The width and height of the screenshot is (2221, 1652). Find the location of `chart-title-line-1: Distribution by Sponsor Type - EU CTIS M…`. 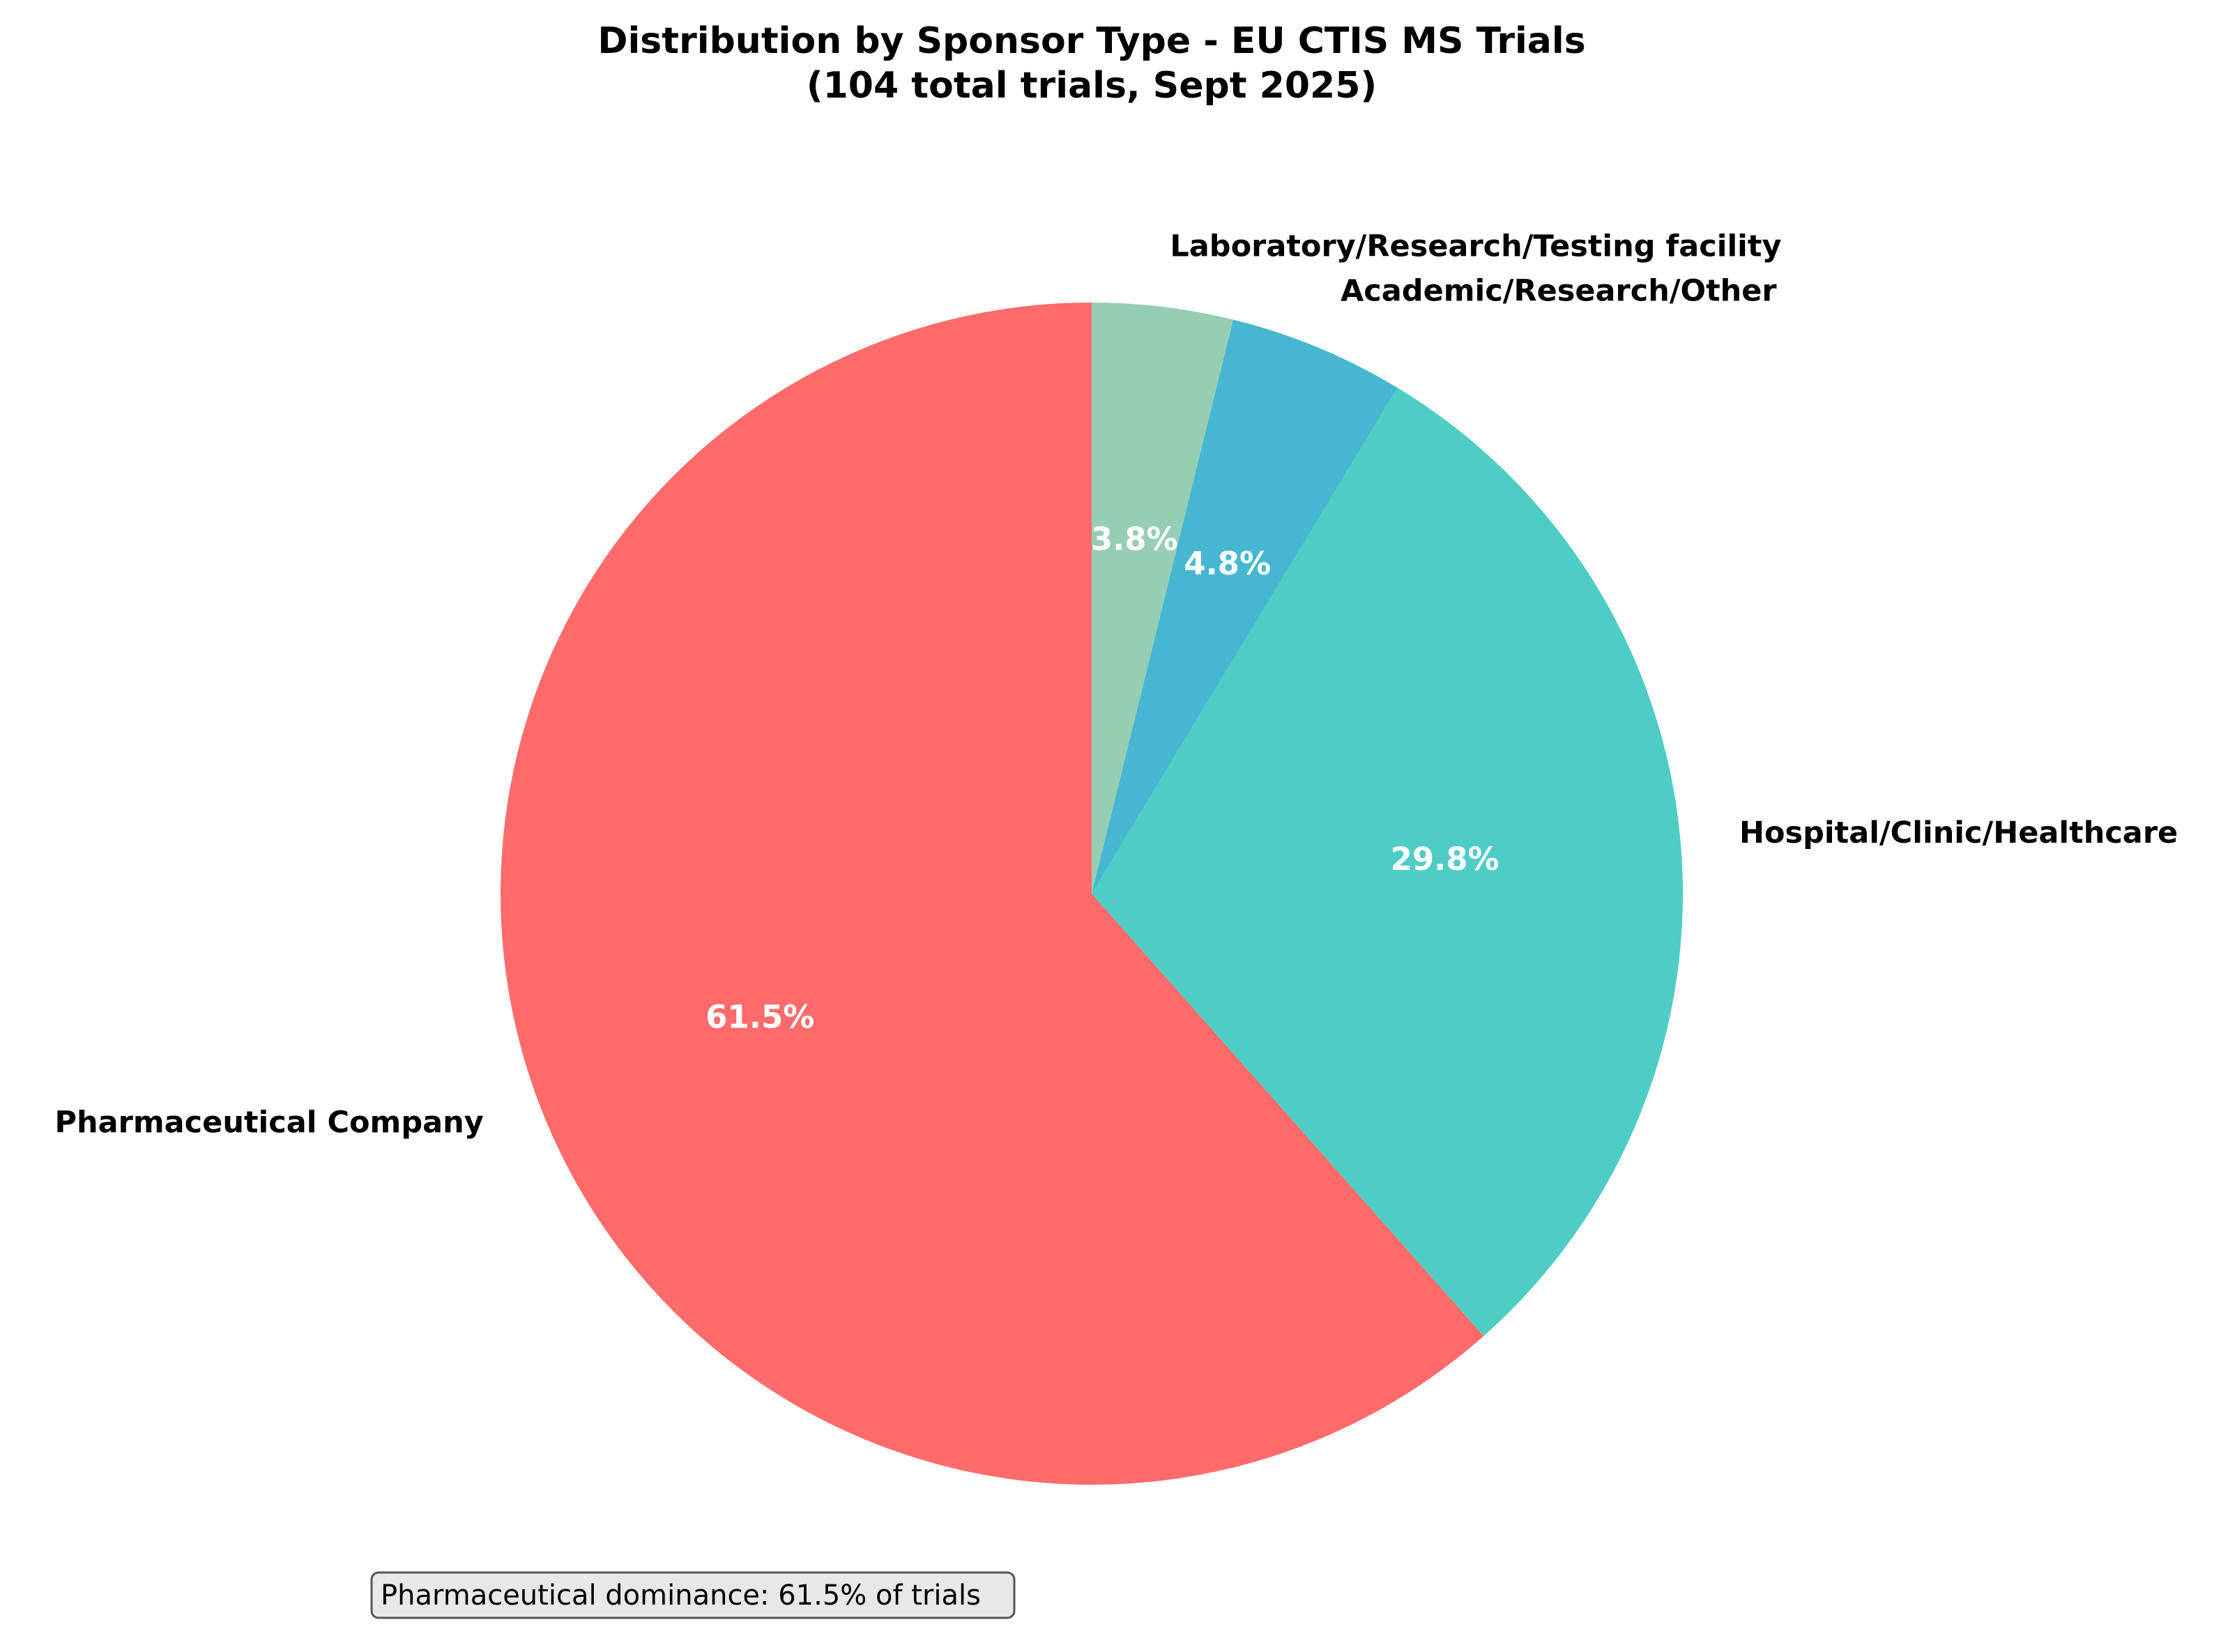

chart-title-line-1: Distribution by Sponsor Type - EU CTIS M… is located at coordinates (1091, 41).